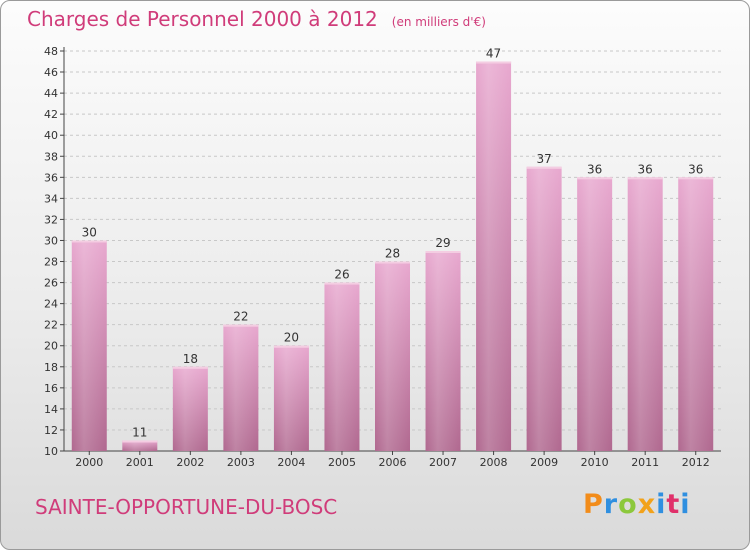 This screenshot has width=750, height=550. What do you see at coordinates (645, 462) in the screenshot?
I see `x-tick-label: 2011` at bounding box center [645, 462].